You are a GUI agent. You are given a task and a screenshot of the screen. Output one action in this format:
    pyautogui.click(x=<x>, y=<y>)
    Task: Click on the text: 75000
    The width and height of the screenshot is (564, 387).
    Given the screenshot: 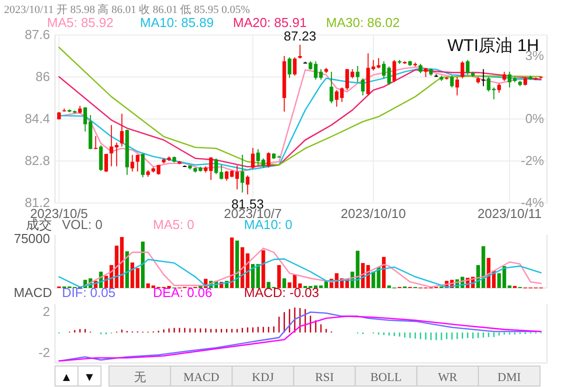 What is the action you would take?
    pyautogui.click(x=32, y=238)
    